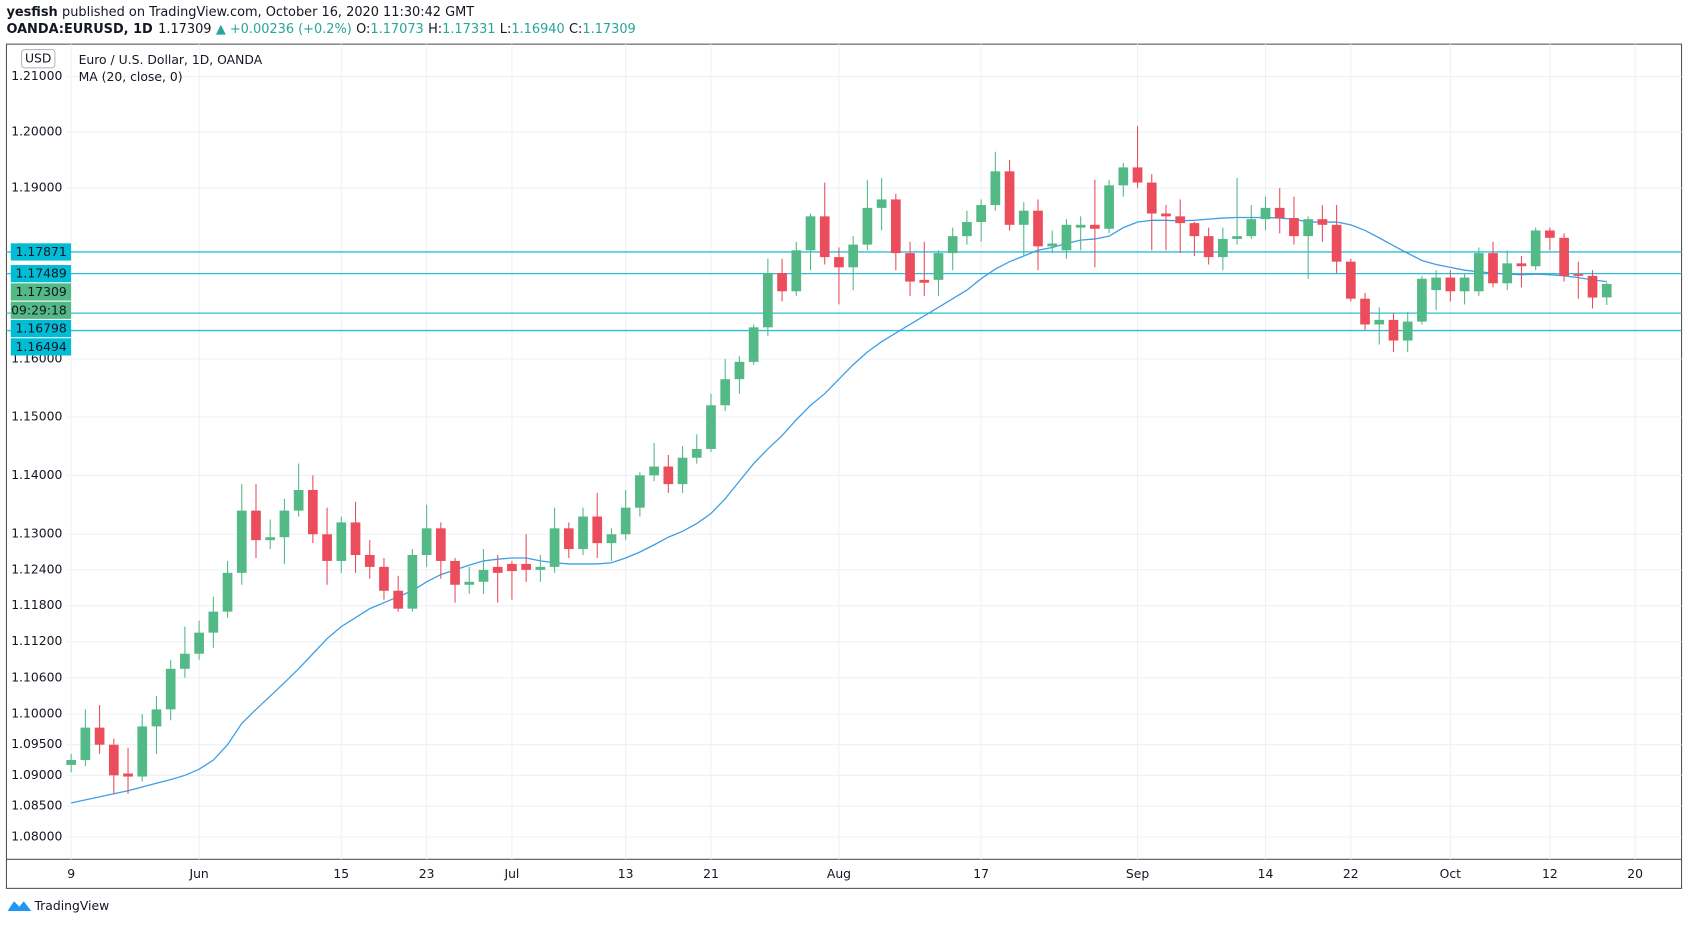 This screenshot has height=925, width=1688. I want to click on last-price-tag: 1.17309, so click(41, 292).